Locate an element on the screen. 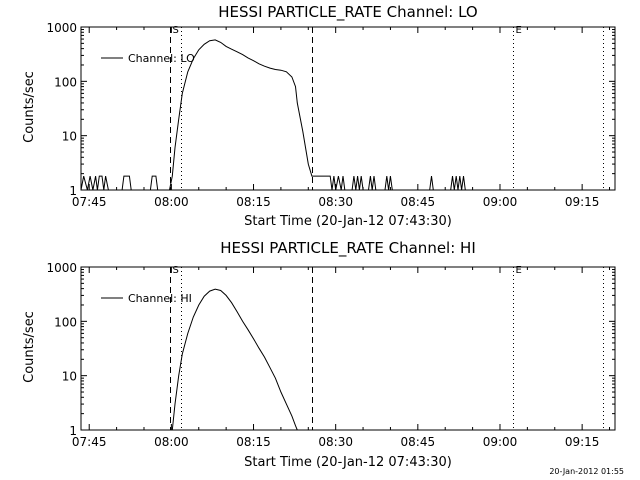  chart-title: HESSI PARTICLE_RATE Channel: HI is located at coordinates (348, 248).